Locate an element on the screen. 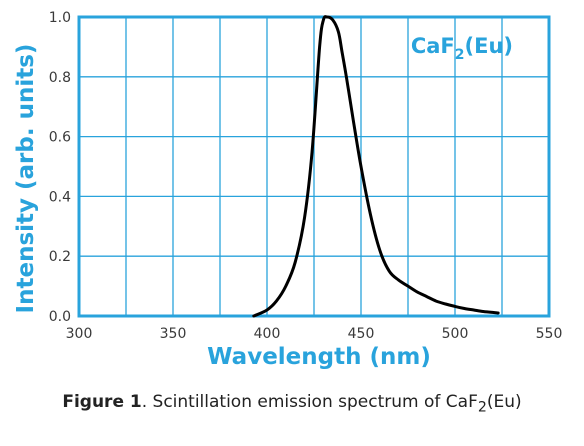 The image size is (584, 446). y-tick-label: 0.6 is located at coordinates (60, 138).